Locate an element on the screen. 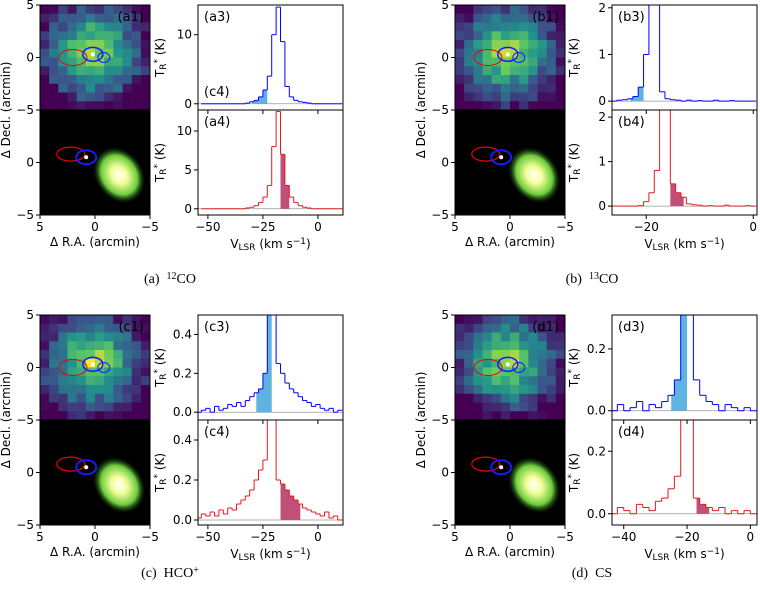  y-axis-label: TR* (K) is located at coordinates (575, 368).